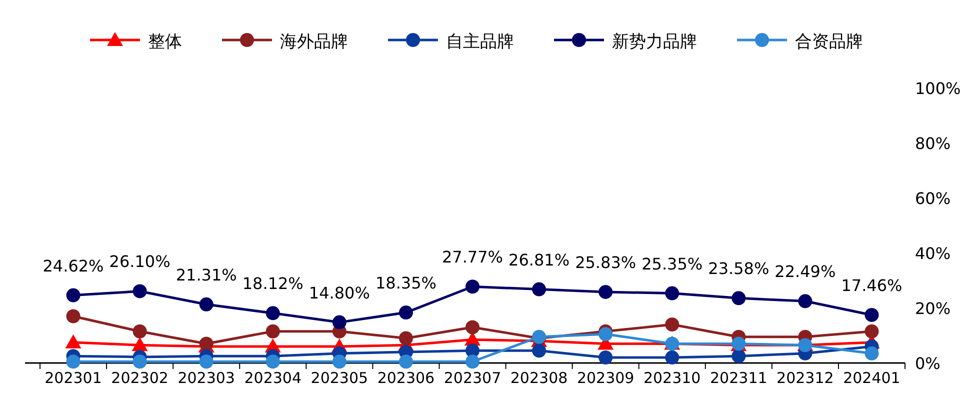 Image resolution: width=970 pixels, height=407 pixels. I want to click on y-tick-label: 60%, so click(933, 198).